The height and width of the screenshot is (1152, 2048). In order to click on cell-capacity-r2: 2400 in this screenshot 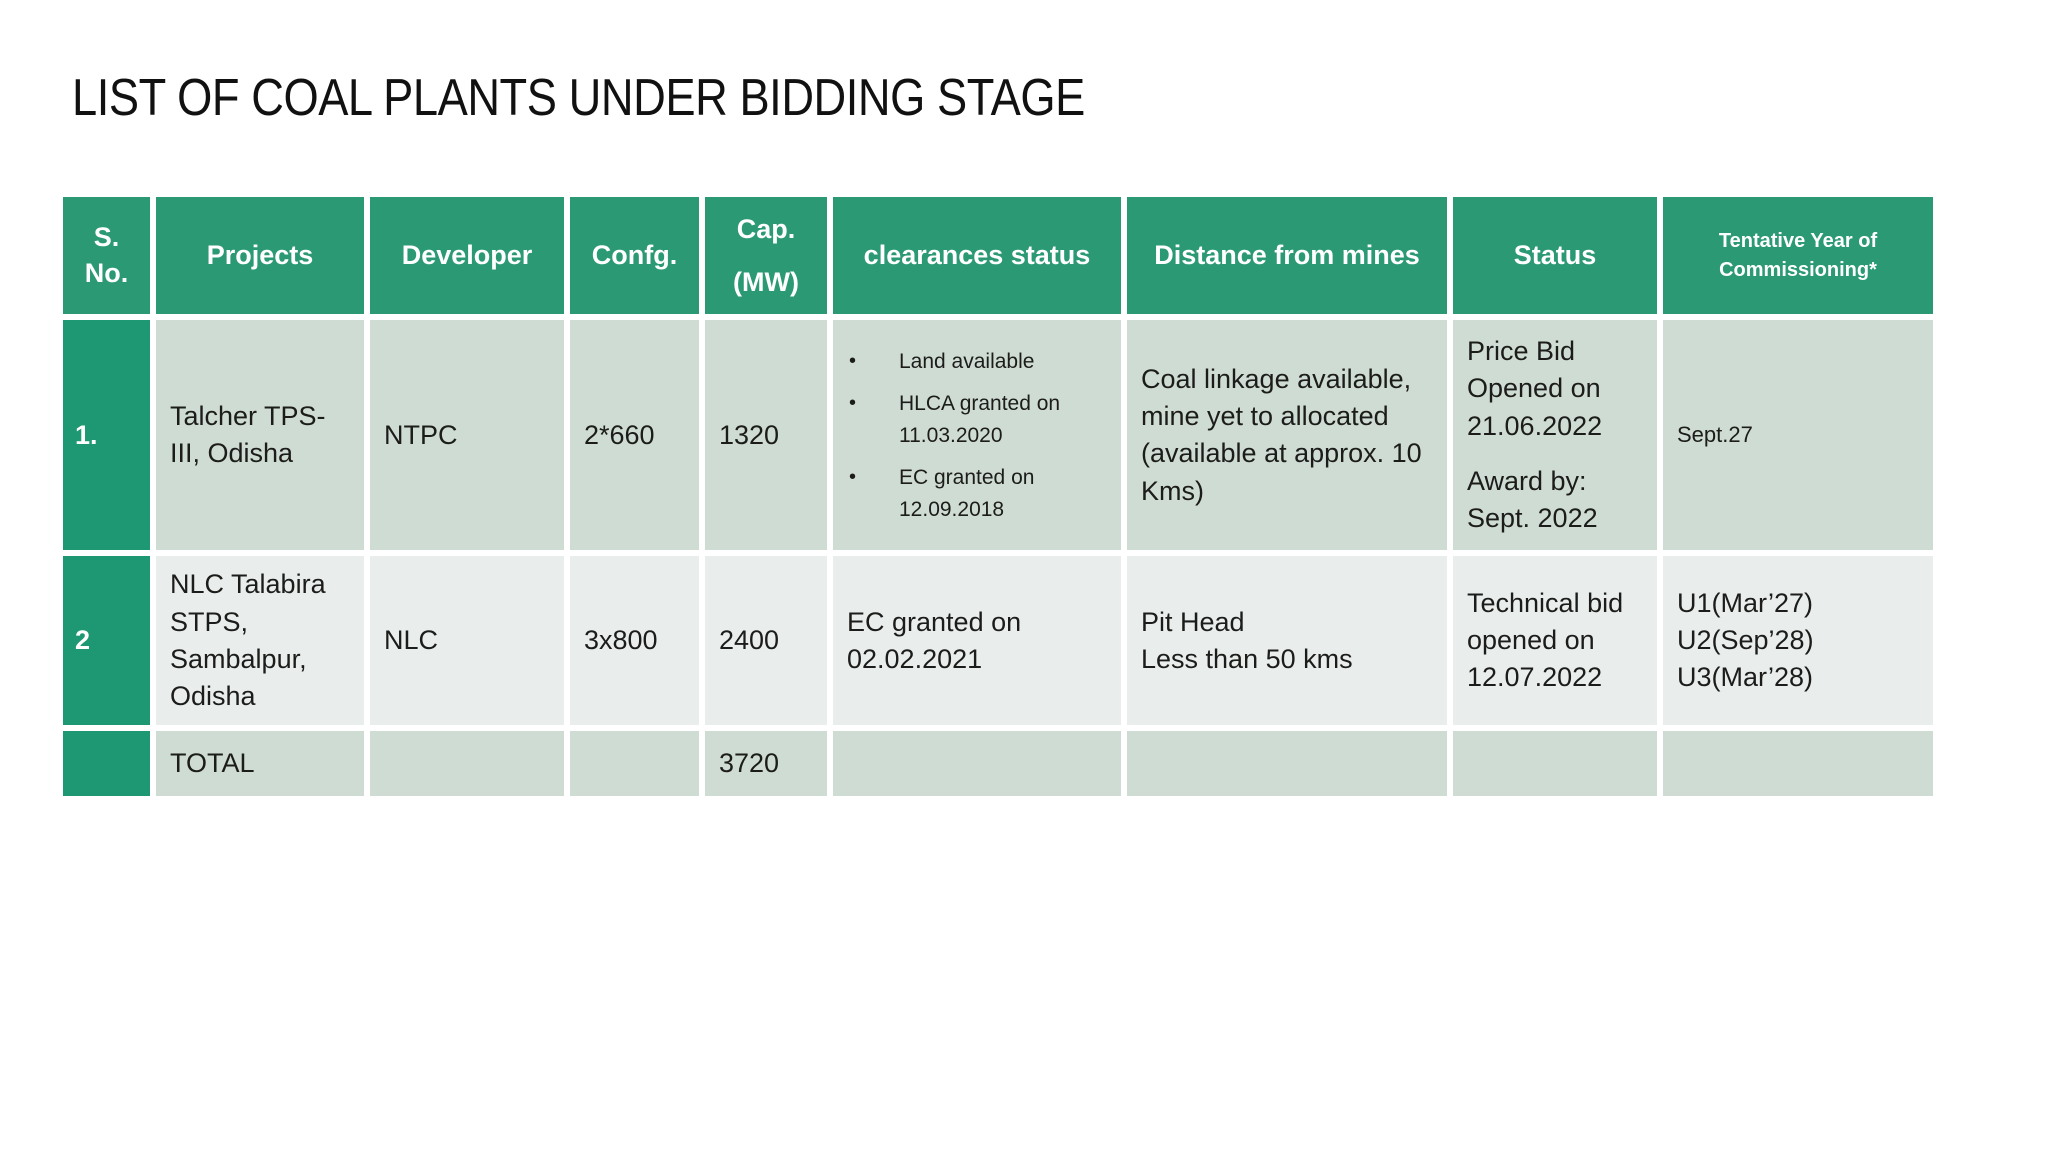, I will do `click(766, 641)`.